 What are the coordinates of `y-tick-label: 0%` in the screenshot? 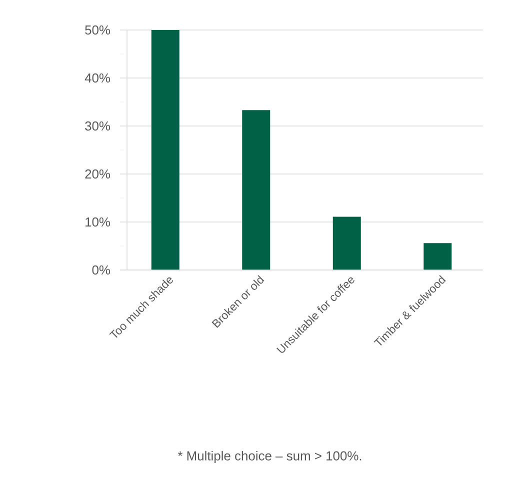 It's located at (101, 270).